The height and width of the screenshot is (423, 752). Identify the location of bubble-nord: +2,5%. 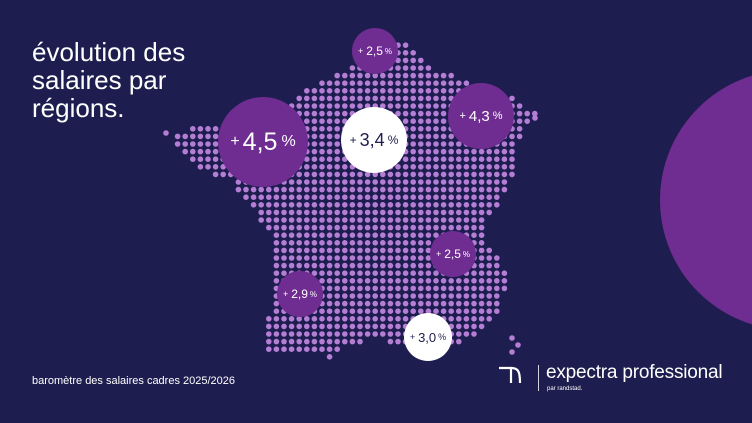
(375, 51).